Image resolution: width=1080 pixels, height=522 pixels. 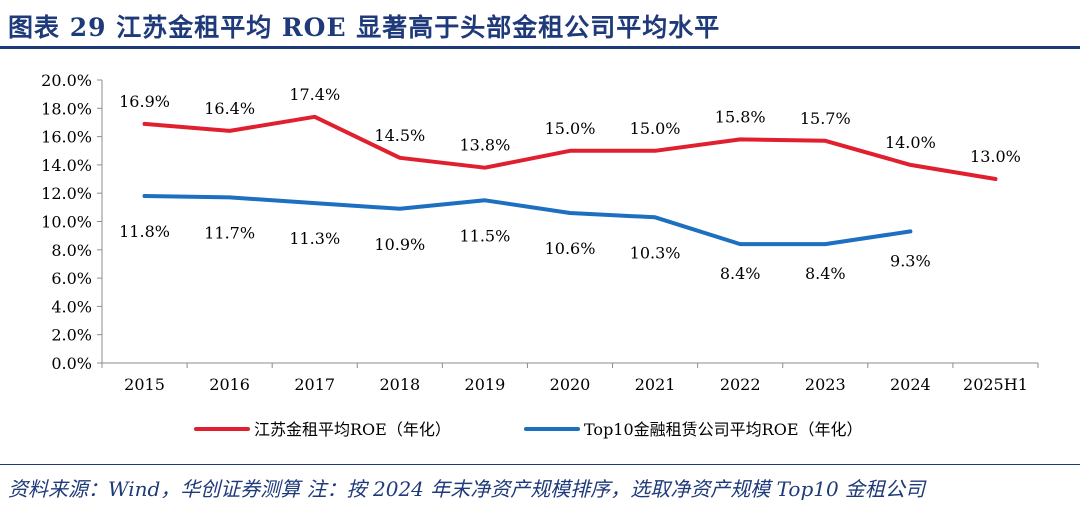 I want to click on data-label: 14.0%, so click(x=910, y=142).